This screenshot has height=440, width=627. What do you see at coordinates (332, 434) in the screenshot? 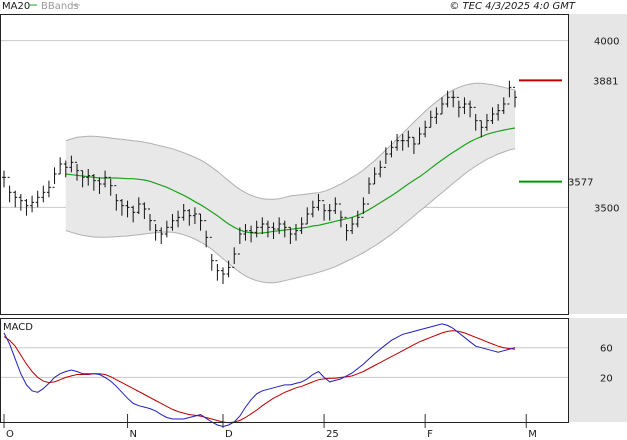
I see `x-tick-label: 25` at bounding box center [332, 434].